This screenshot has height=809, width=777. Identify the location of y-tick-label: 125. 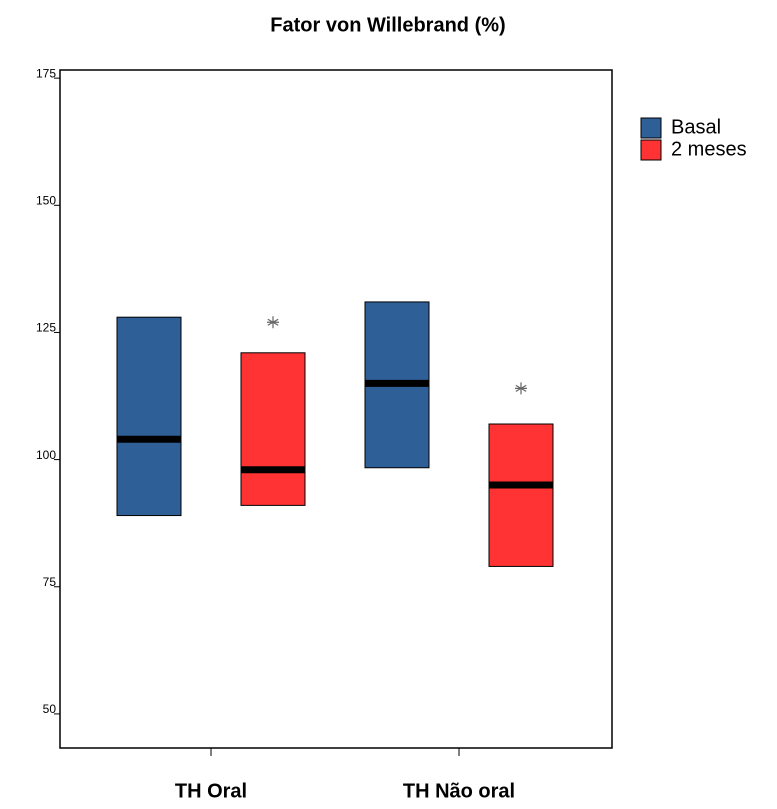
(46, 328).